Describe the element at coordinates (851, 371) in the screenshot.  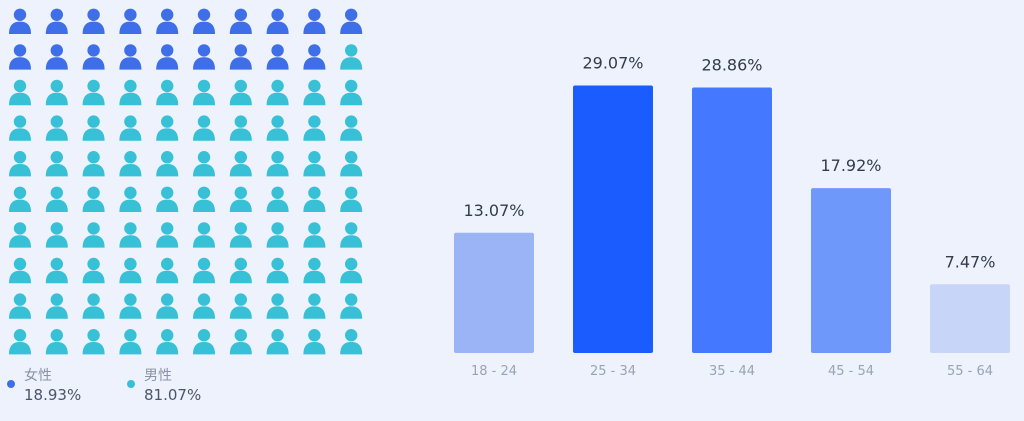
I see `age-category-label: 45 - 54` at that location.